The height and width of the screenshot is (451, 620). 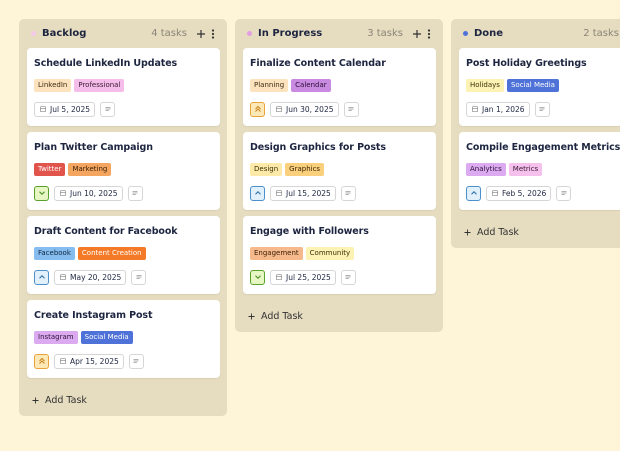 I want to click on tag-list: LinkedIn Professional, so click(x=123, y=85).